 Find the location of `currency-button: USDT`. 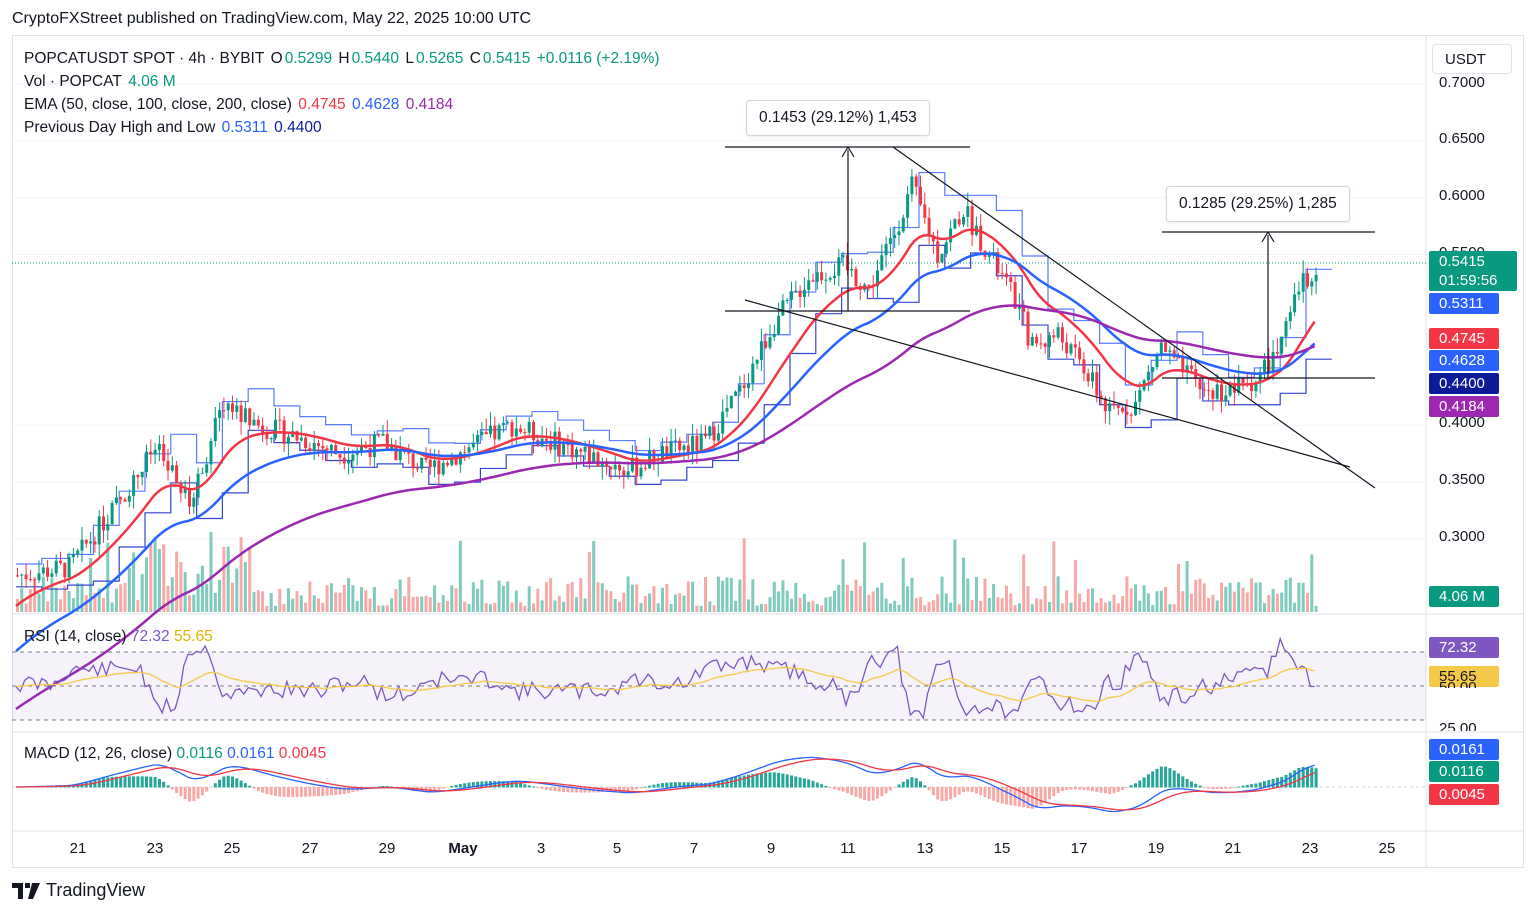

currency-button: USDT is located at coordinates (1472, 59).